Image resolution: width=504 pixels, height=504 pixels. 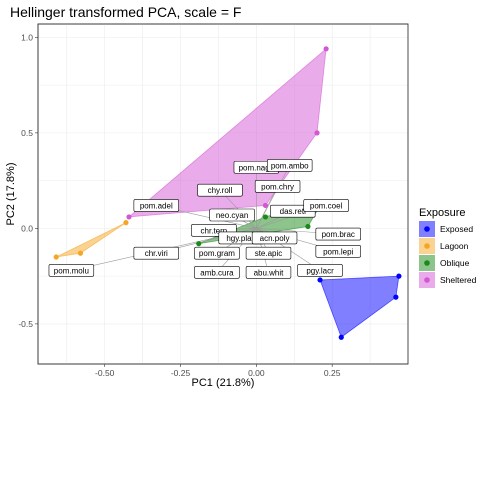 What do you see at coordinates (293, 211) in the screenshot?
I see `species-label-text: das.reti` at bounding box center [293, 211].